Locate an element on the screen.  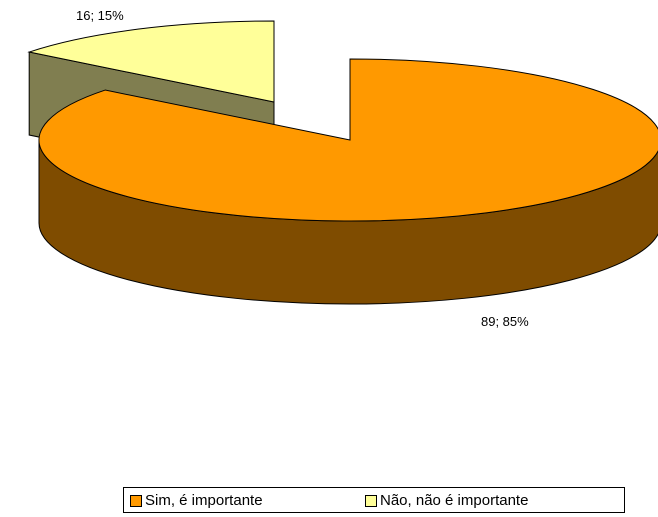
legend-item-sim: Sim, é importante is located at coordinates (196, 500).